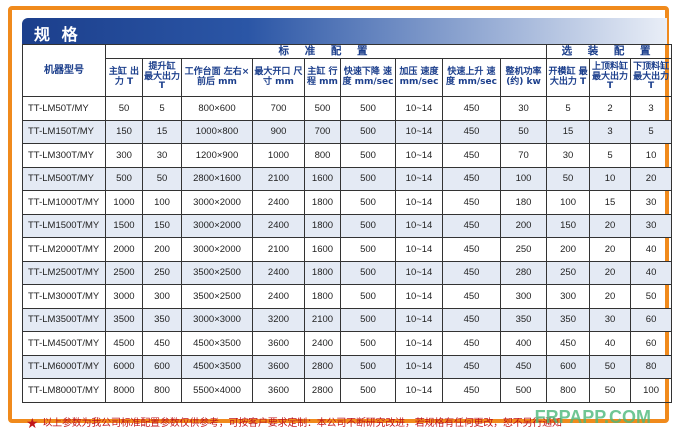  What do you see at coordinates (523, 343) in the screenshot?
I see `value-cell: 400` at bounding box center [523, 343].